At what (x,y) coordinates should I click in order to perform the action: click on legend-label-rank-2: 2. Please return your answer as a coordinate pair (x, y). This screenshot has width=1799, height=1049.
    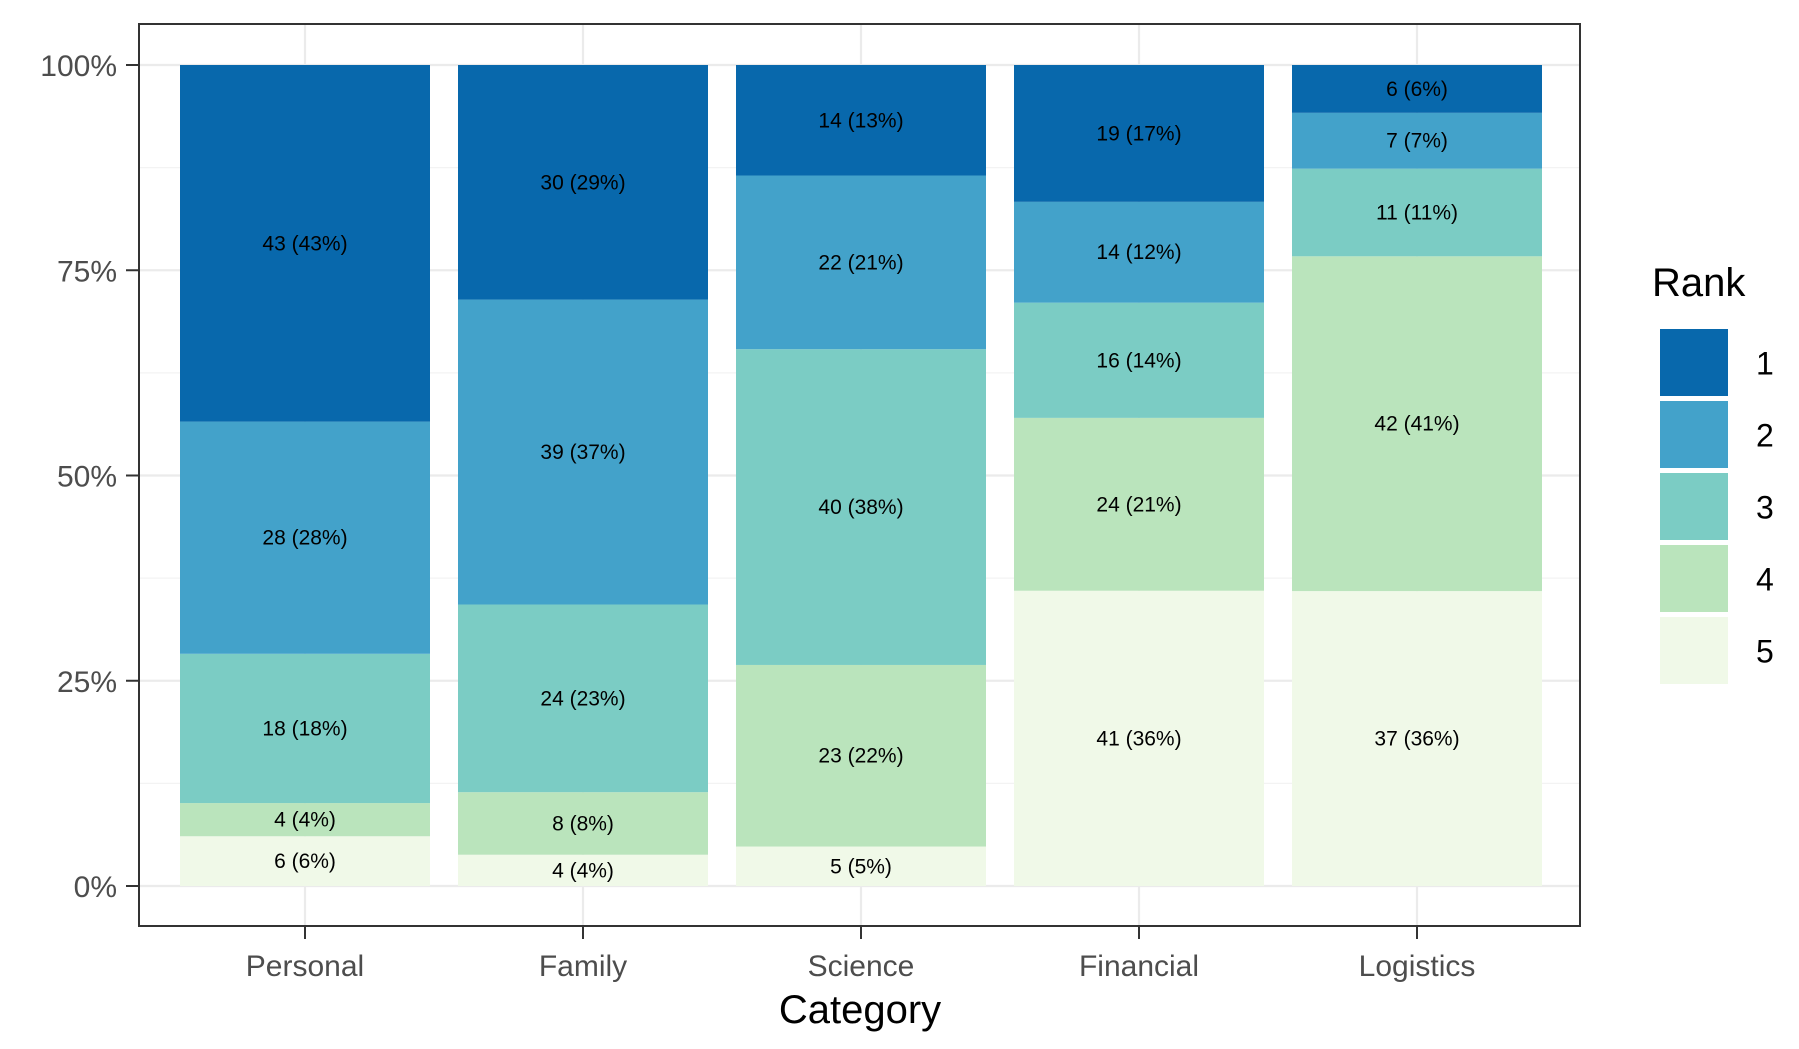
    Looking at the image, I should click on (1765, 436).